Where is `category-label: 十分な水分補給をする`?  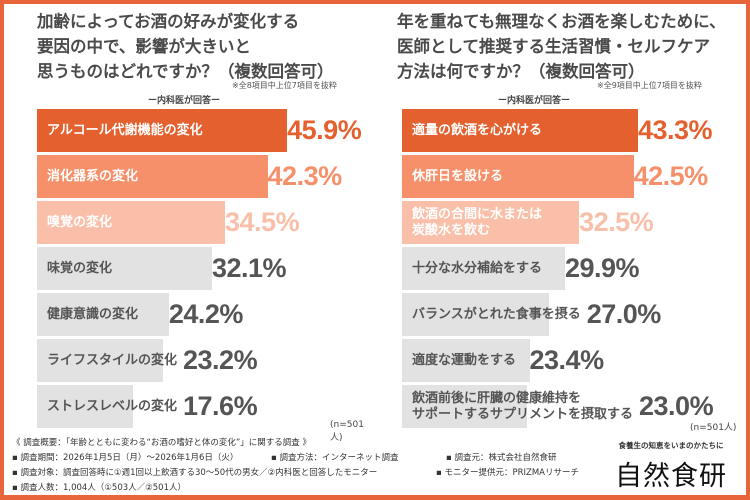
category-label: 十分な水分補給をする is located at coordinates (477, 268).